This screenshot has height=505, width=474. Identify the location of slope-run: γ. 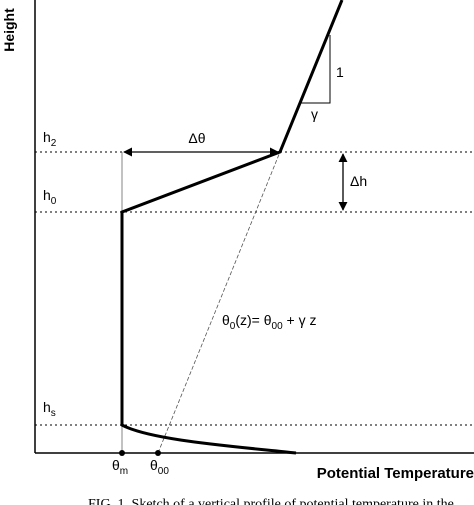
(314, 114).